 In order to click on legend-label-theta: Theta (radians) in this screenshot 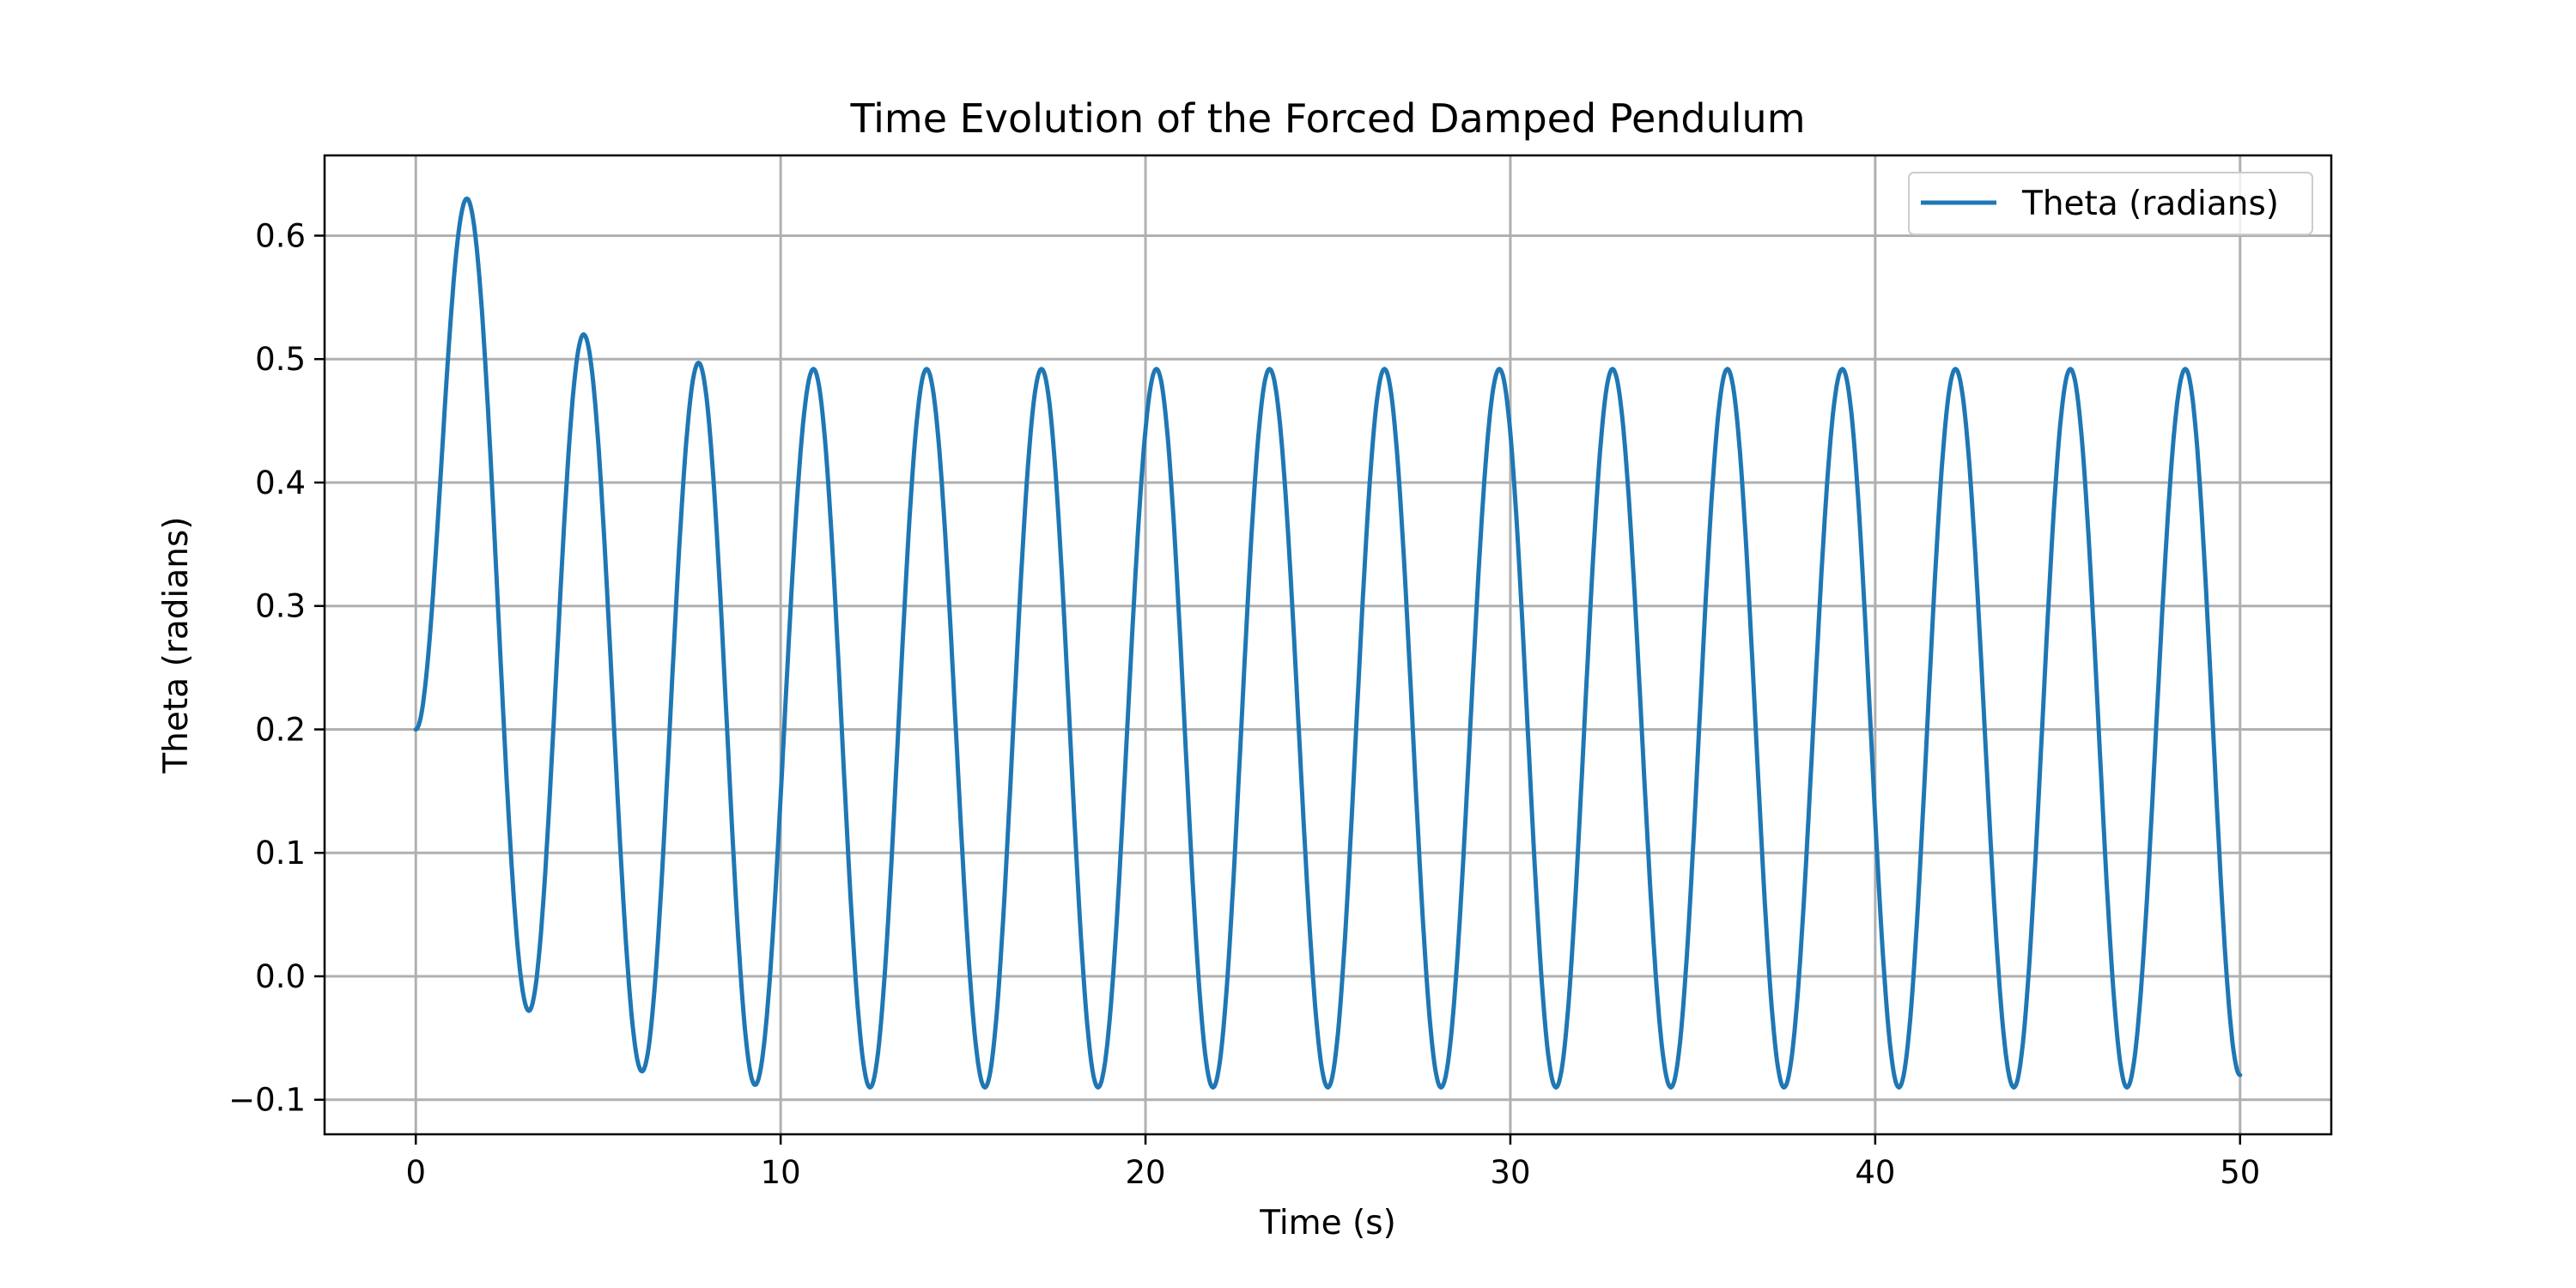, I will do `click(2150, 204)`.